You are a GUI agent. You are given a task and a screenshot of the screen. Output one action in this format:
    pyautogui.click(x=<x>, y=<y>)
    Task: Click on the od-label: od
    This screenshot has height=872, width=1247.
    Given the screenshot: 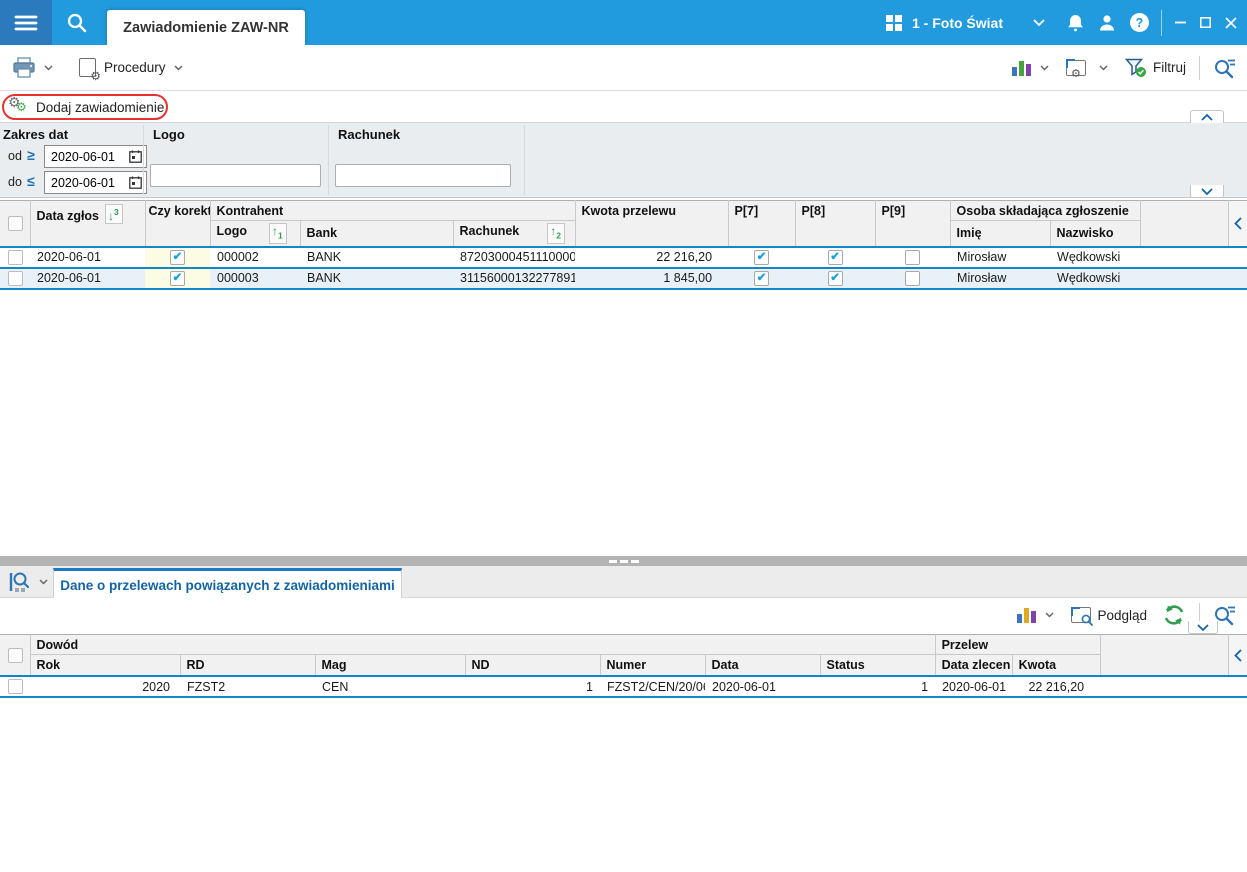 What is the action you would take?
    pyautogui.click(x=15, y=156)
    